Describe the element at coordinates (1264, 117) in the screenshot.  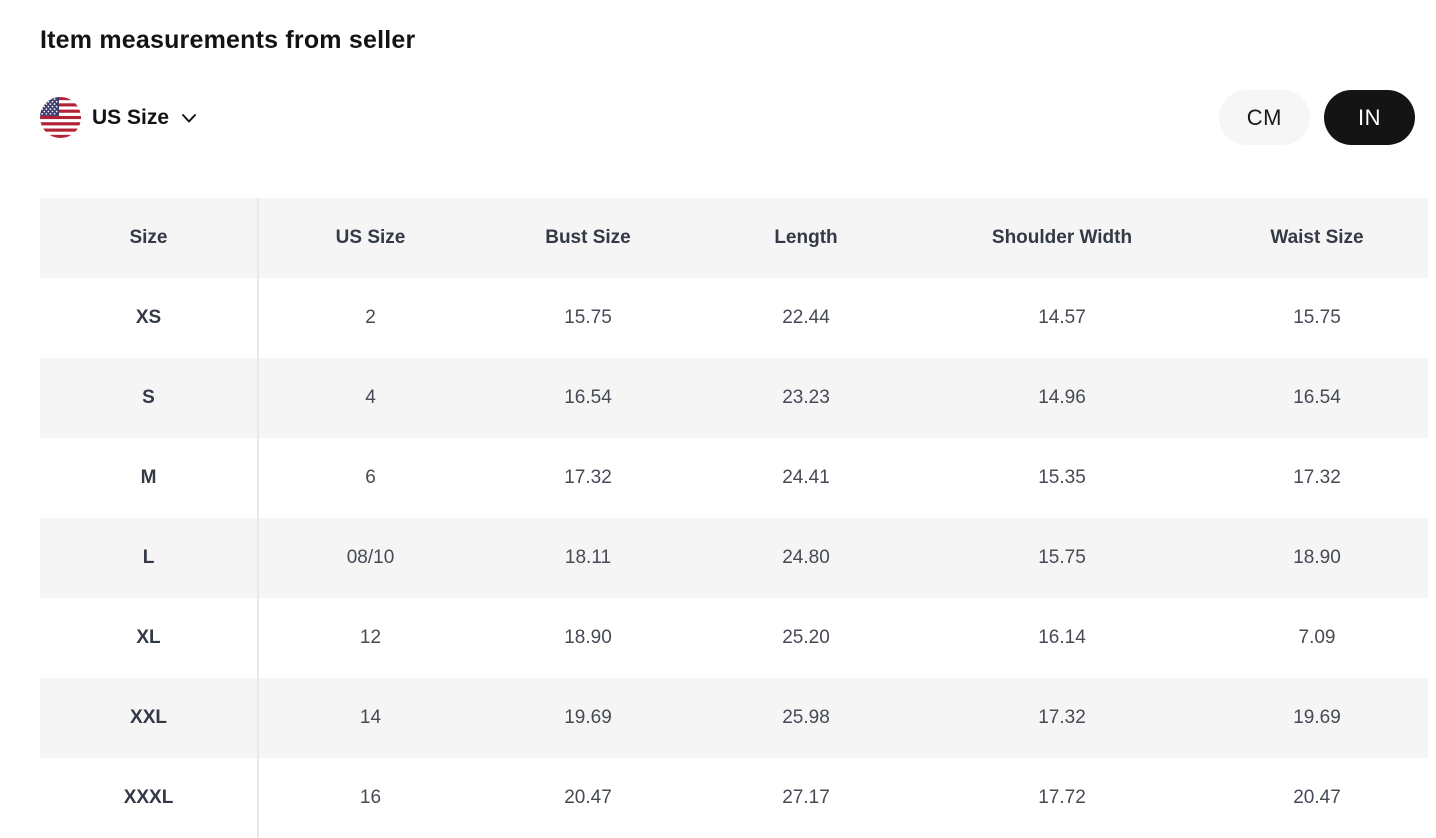
I see `unit-cm-button: CM` at that location.